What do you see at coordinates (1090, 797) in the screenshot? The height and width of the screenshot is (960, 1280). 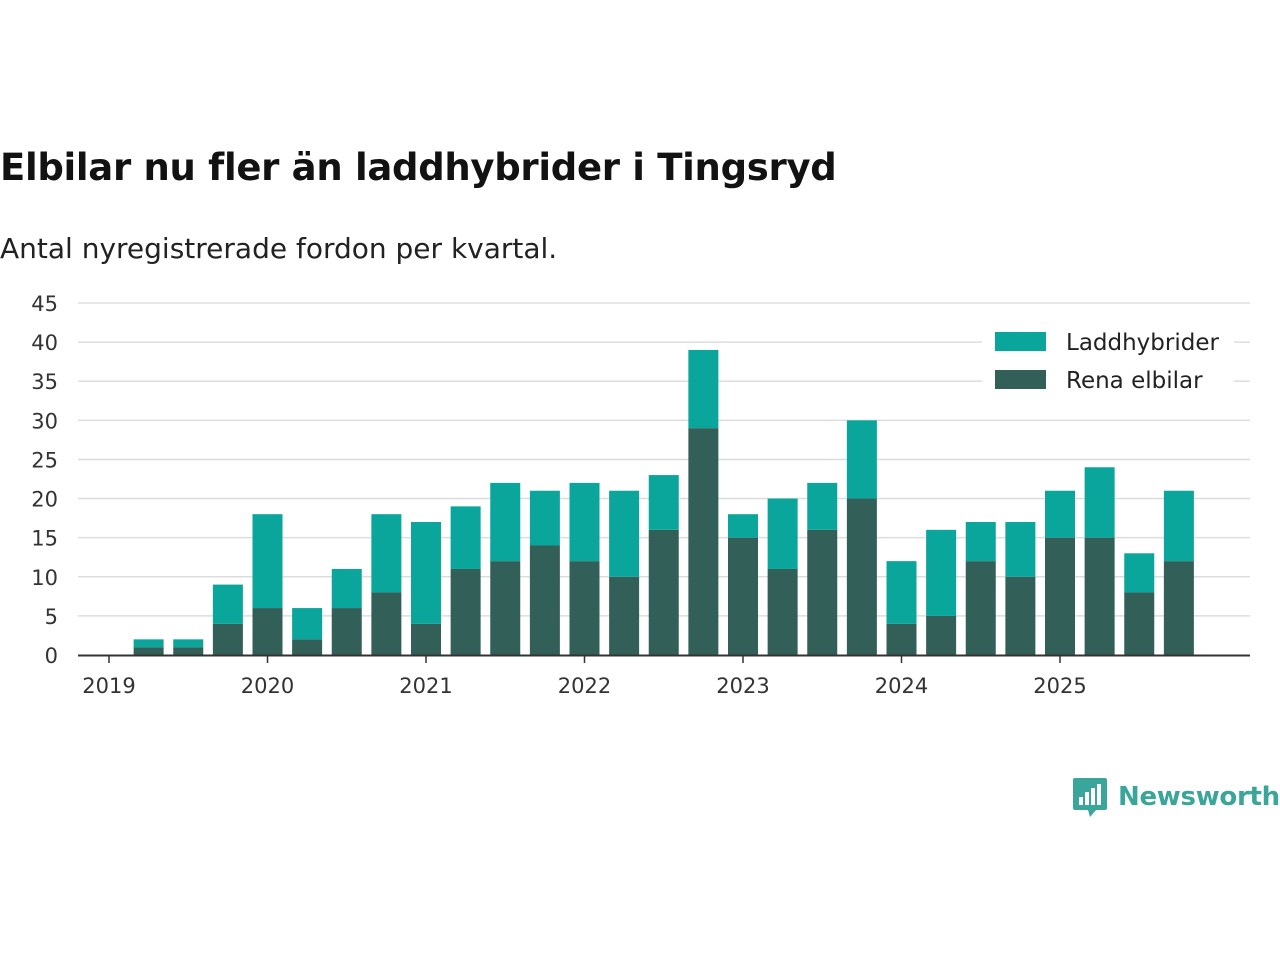 I see `newsworthy-logo-icon` at bounding box center [1090, 797].